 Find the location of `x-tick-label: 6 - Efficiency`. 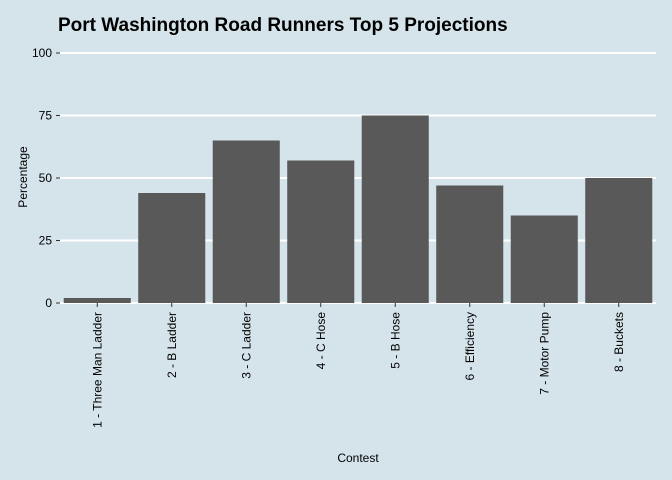

x-tick-label: 6 - Efficiency is located at coordinates (470, 346).